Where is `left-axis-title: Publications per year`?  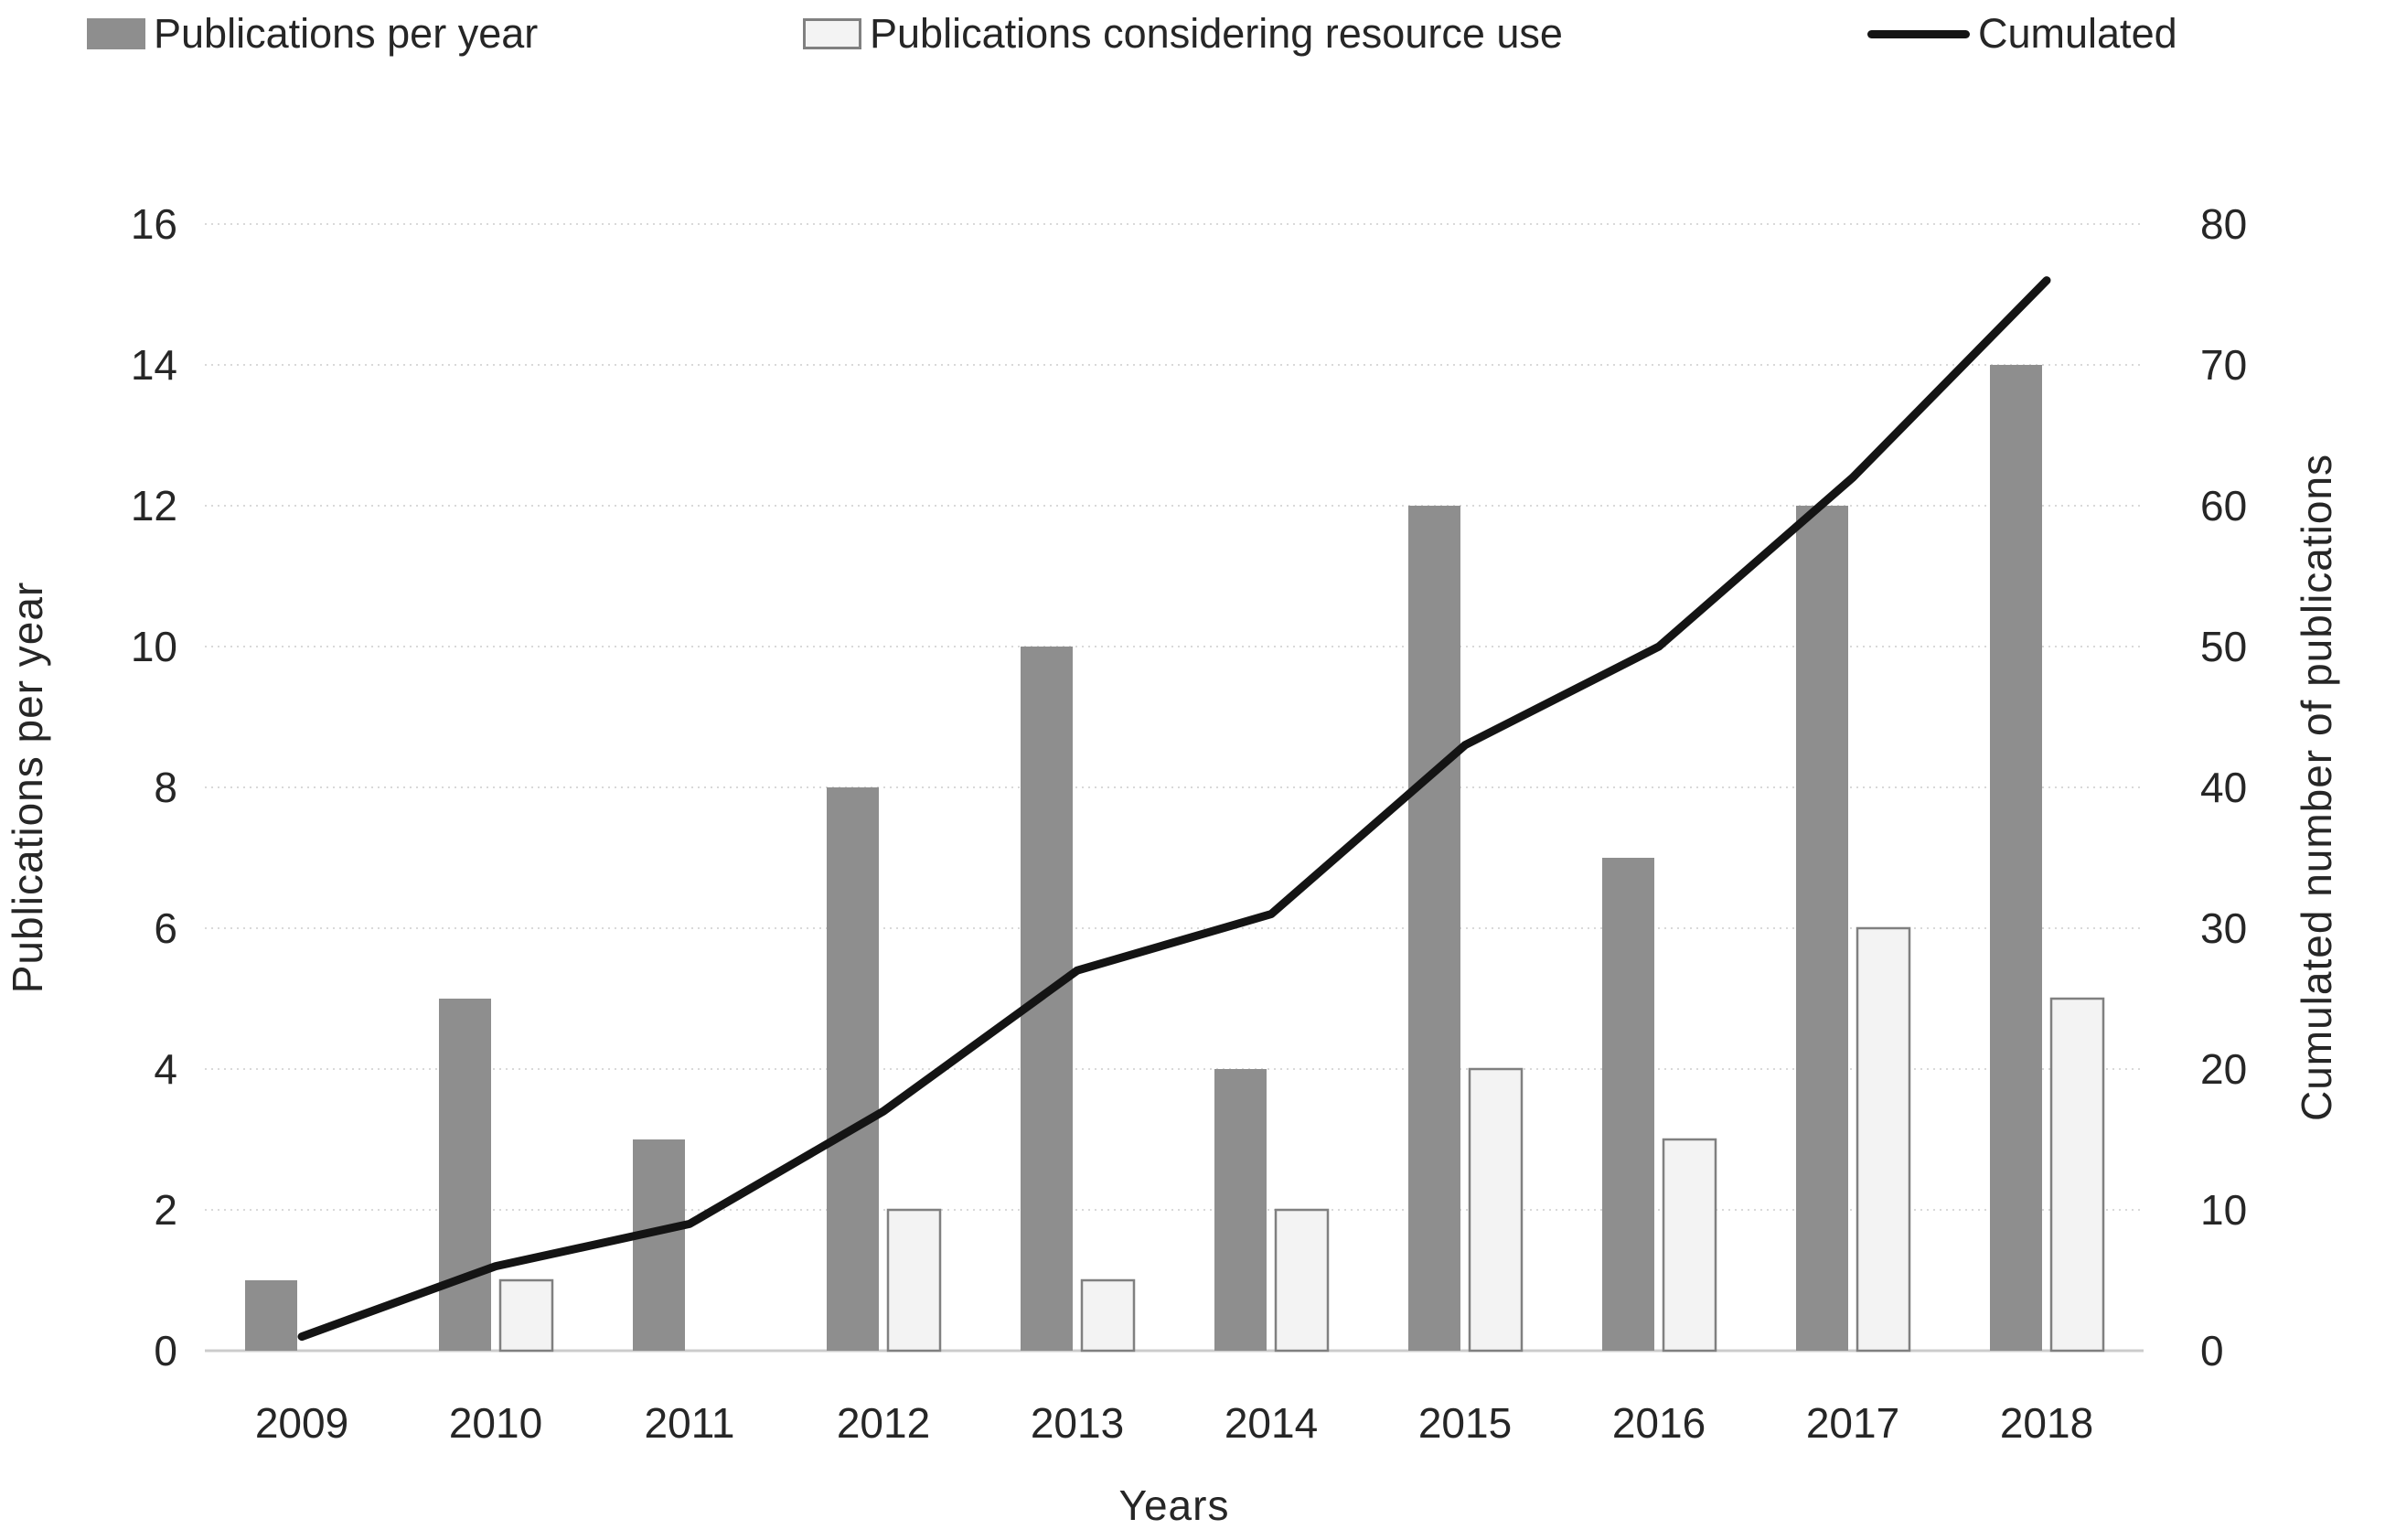
left-axis-title: Publications per year is located at coordinates (27, 788).